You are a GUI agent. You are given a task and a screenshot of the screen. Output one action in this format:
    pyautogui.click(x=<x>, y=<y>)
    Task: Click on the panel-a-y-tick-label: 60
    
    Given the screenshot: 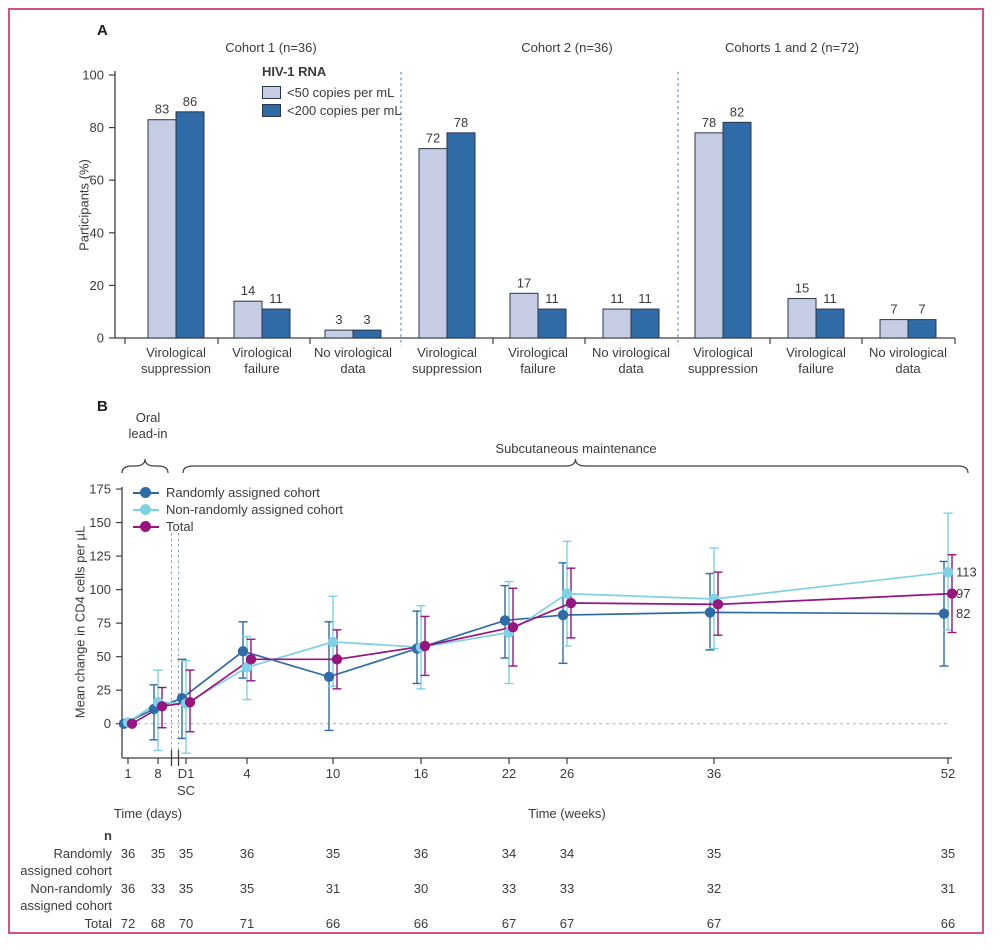 What is the action you would take?
    pyautogui.click(x=97, y=180)
    